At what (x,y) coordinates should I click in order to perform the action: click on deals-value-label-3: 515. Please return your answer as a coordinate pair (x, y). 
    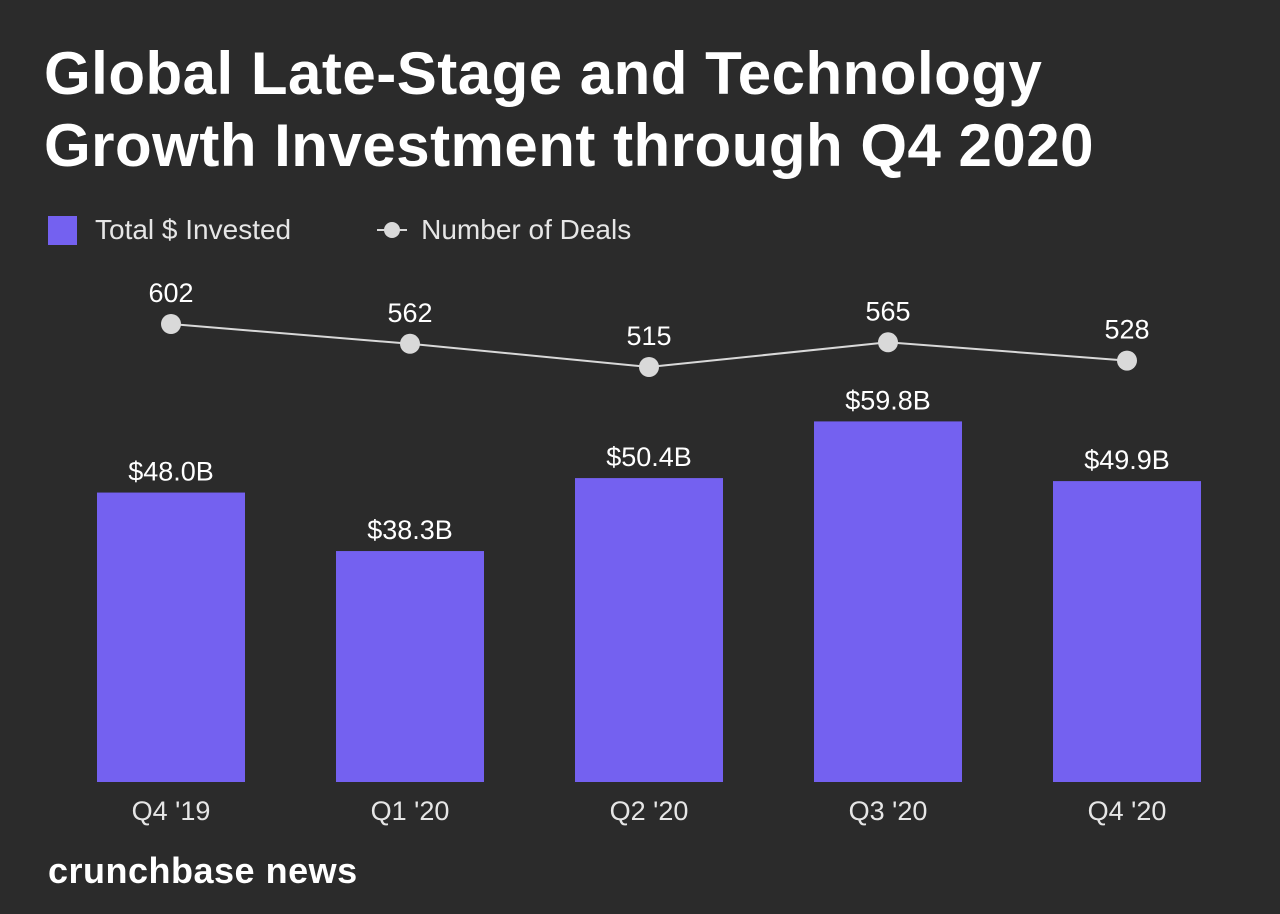
    Looking at the image, I should click on (648, 336).